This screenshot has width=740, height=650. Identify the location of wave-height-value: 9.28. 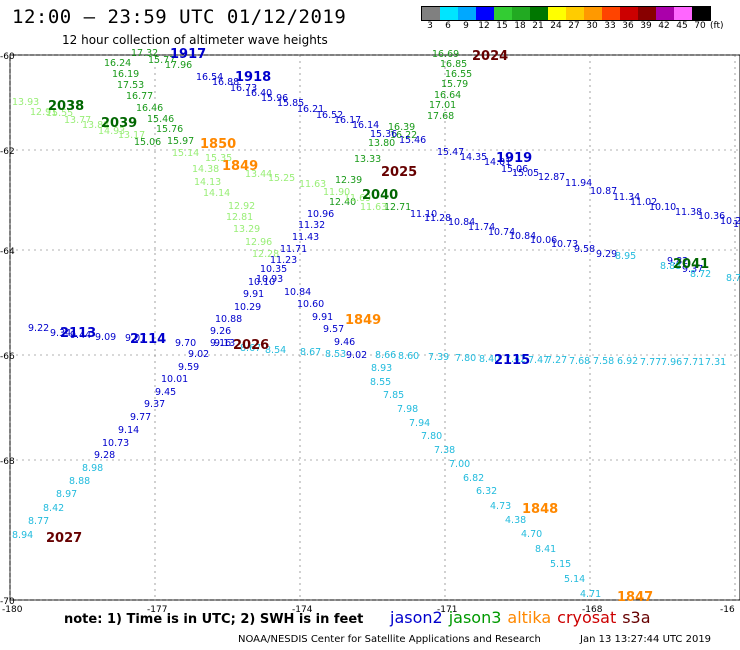
(104, 455).